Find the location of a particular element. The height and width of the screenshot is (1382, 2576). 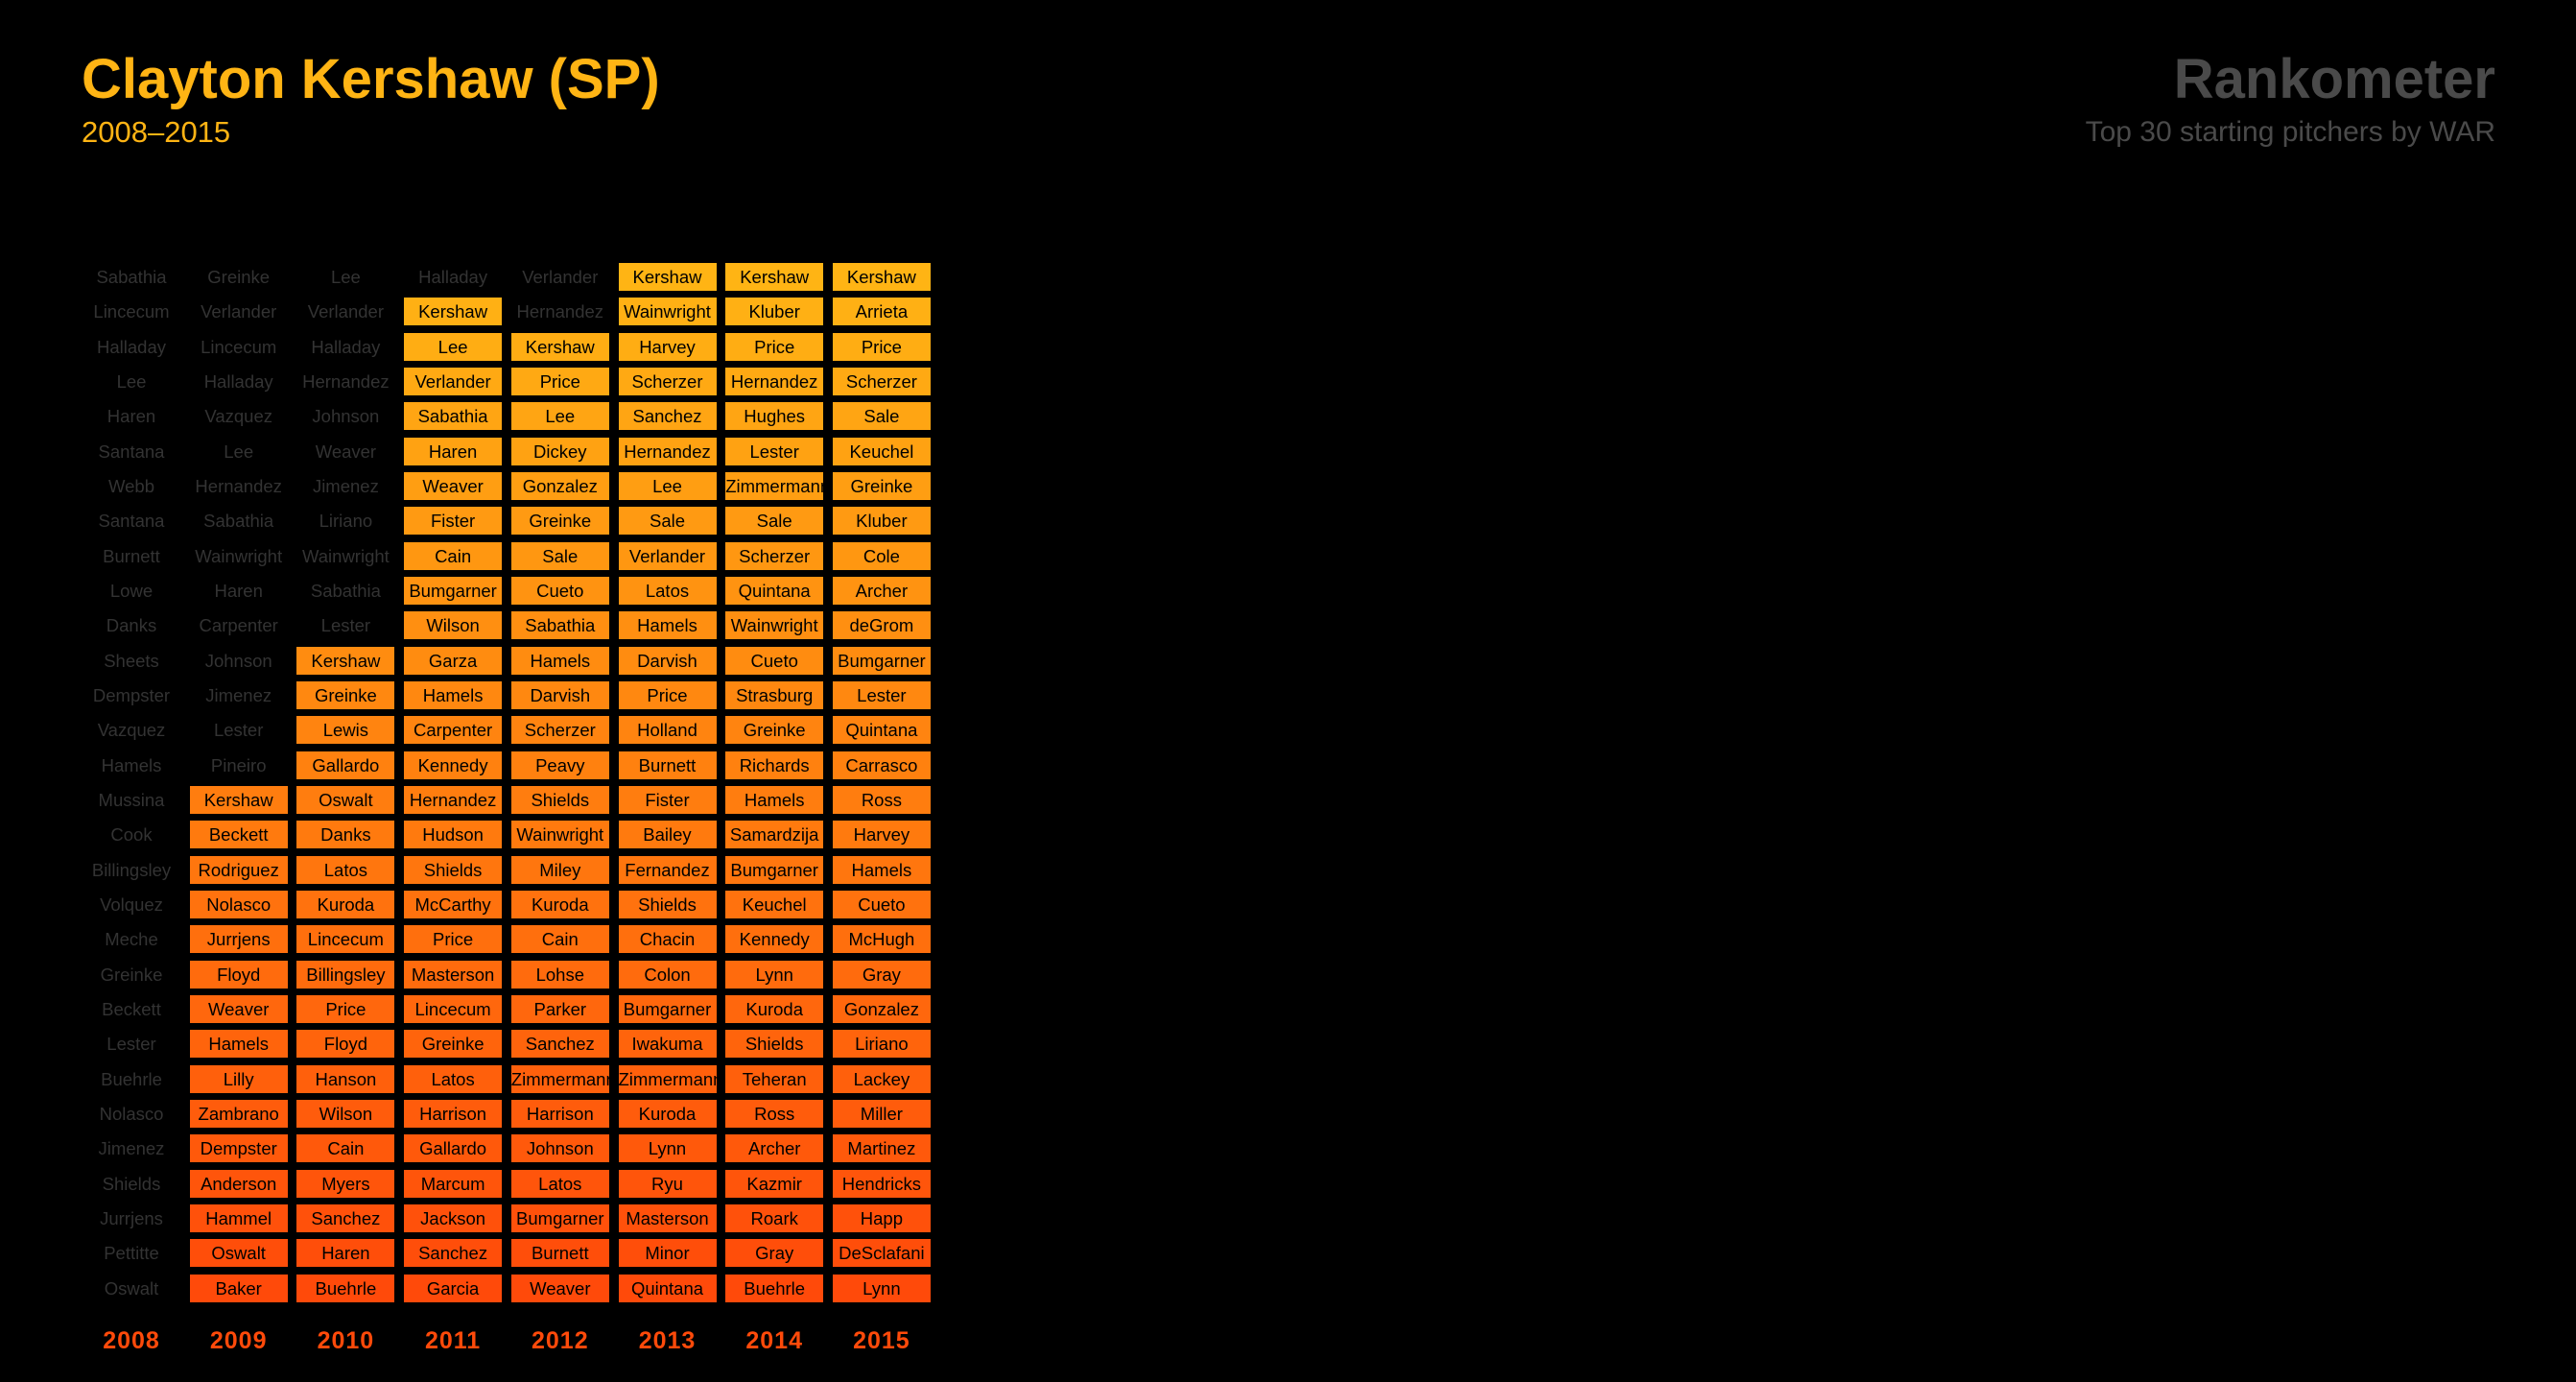

rank-cell: Gonzalez is located at coordinates (881, 1008).